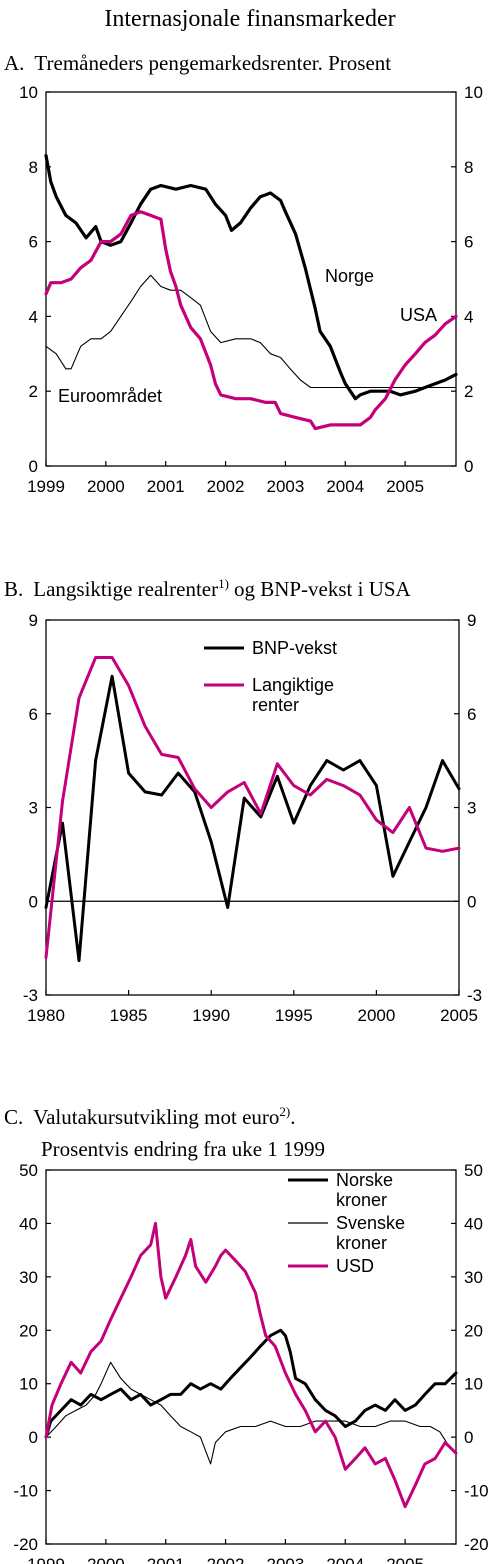 This screenshot has width=500, height=1564. Describe the element at coordinates (33, 316) in the screenshot. I see `y-tick-label-left: 4` at that location.